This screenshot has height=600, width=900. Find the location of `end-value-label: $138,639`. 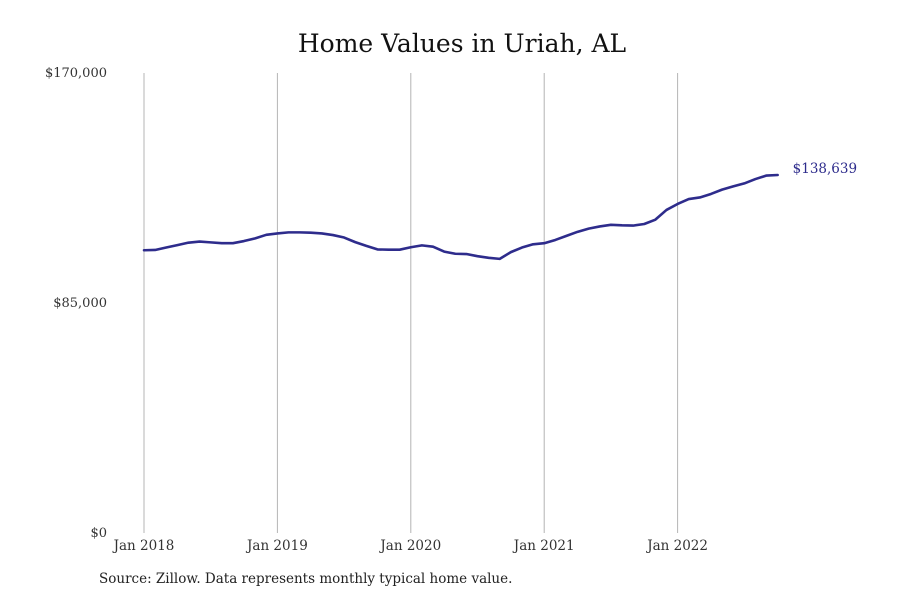

end-value-label: $138,639 is located at coordinates (825, 169).